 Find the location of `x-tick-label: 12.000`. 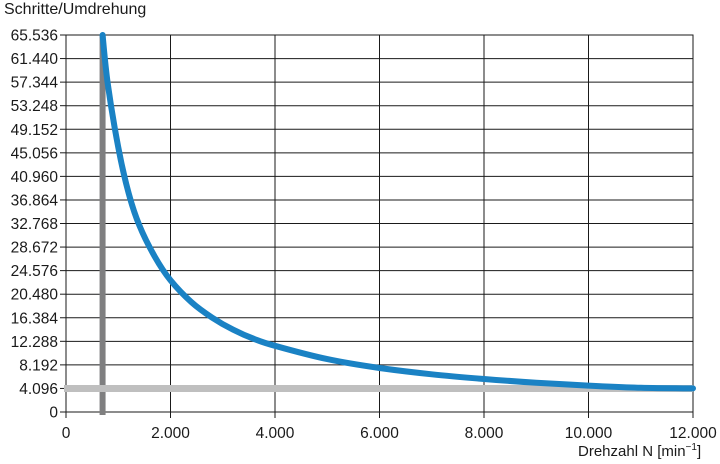

x-tick-label: 12.000 is located at coordinates (693, 433).